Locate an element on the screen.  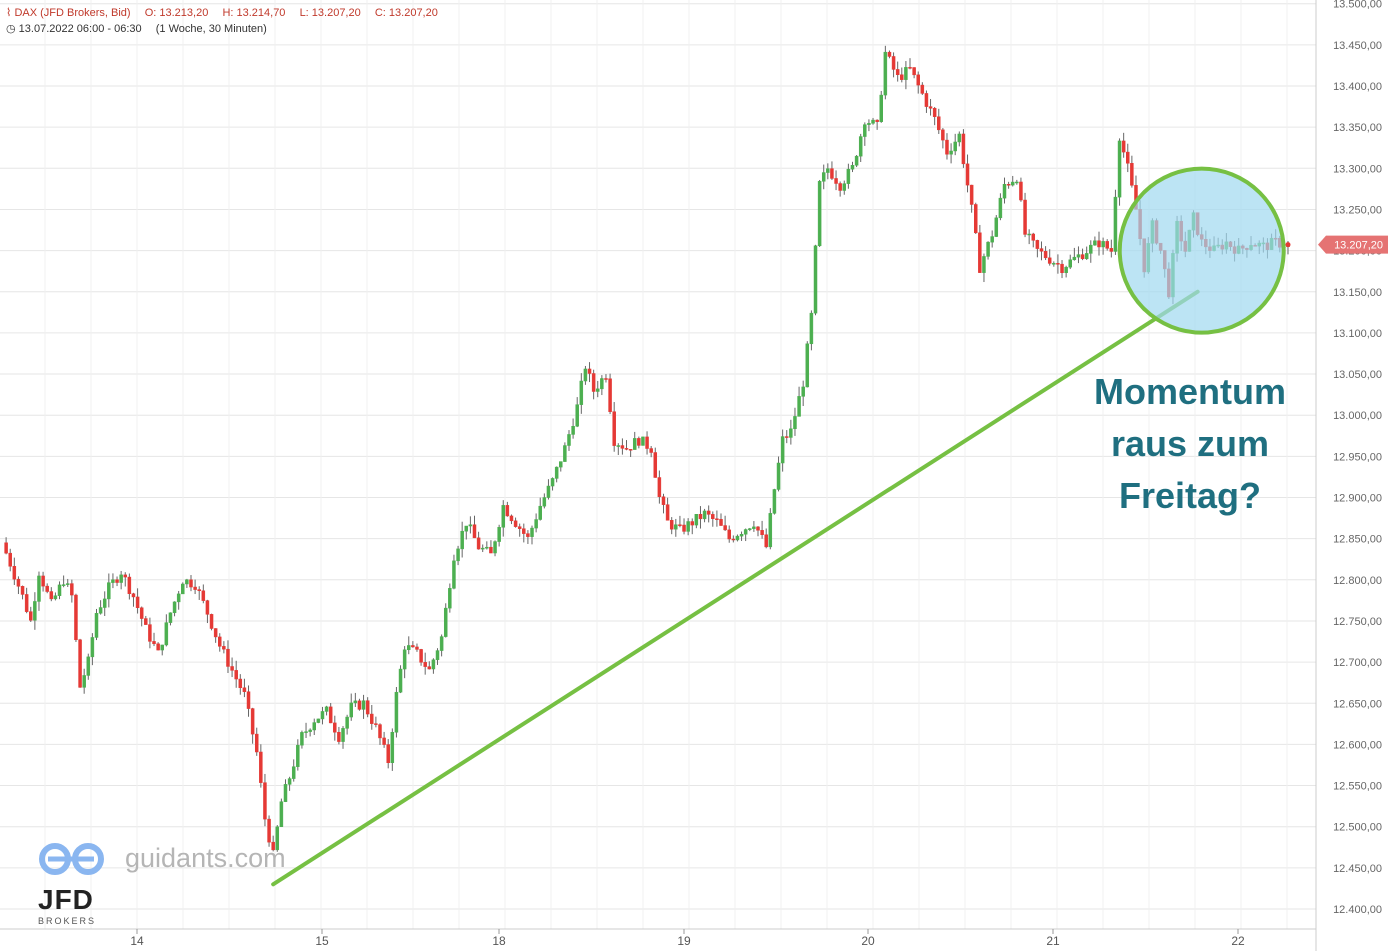
guidants-logo-icon is located at coordinates (71, 859).